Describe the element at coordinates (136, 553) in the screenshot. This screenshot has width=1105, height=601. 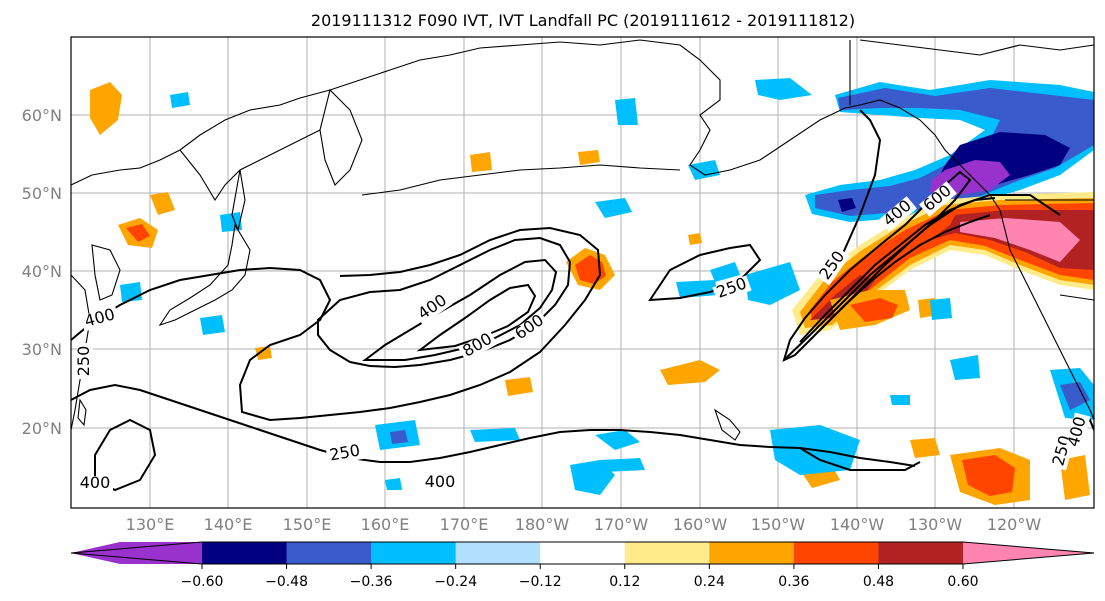
I see `colorbar-arrow-left-tip` at that location.